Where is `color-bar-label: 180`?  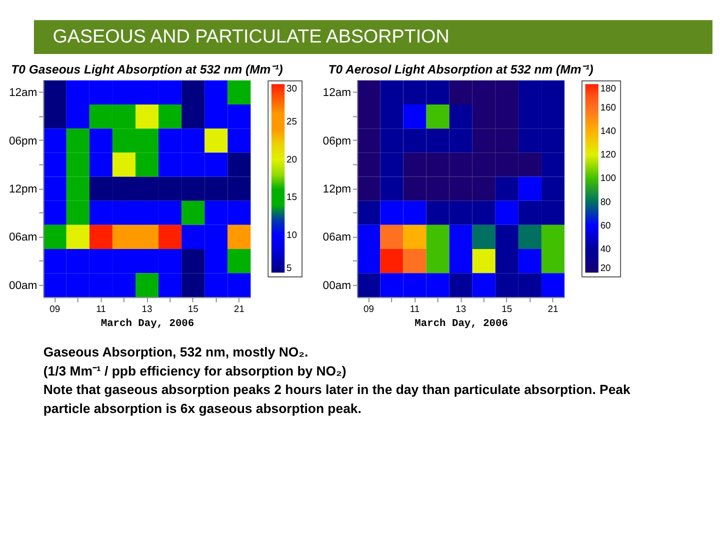 color-bar-label: 180 is located at coordinates (608, 88).